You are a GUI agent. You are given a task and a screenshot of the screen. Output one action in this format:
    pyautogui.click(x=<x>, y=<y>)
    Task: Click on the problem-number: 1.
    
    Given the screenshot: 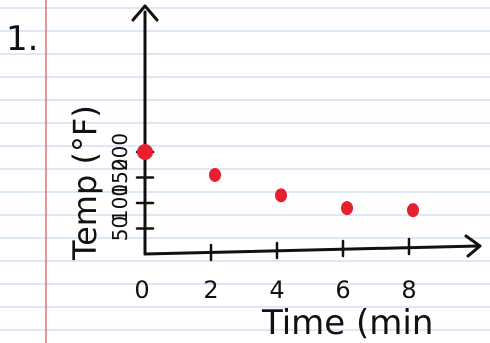 What is the action you would take?
    pyautogui.click(x=22, y=39)
    